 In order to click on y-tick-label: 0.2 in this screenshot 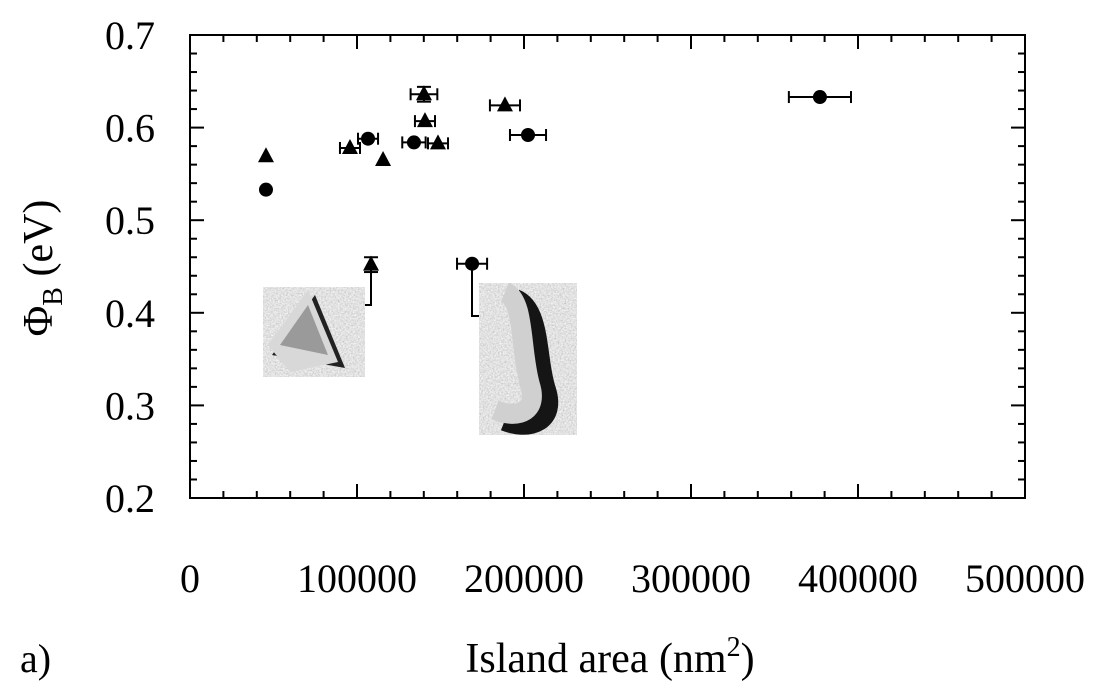, I will do `click(130, 498)`.